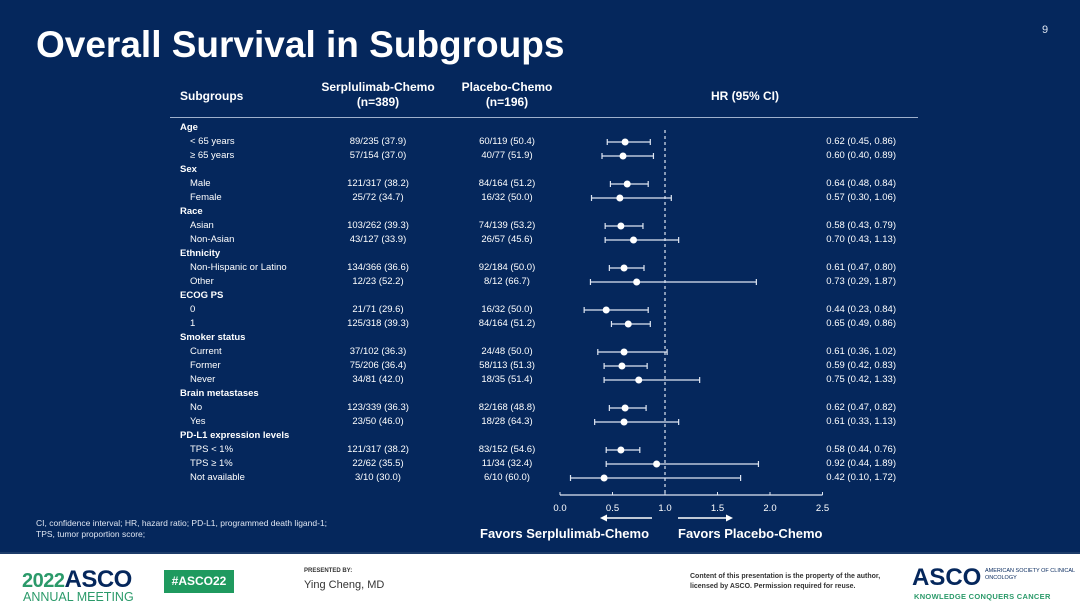  I want to click on arm1-events: 43/127 (33.9), so click(378, 239).